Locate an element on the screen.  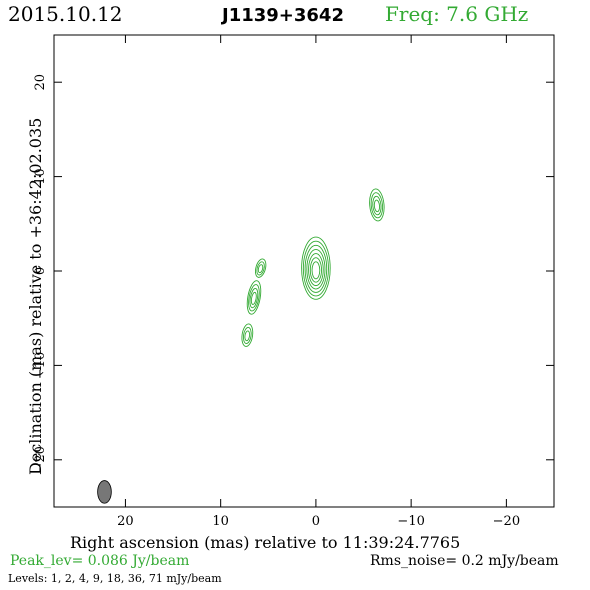
component-knot-E2 is located at coordinates (254, 297).